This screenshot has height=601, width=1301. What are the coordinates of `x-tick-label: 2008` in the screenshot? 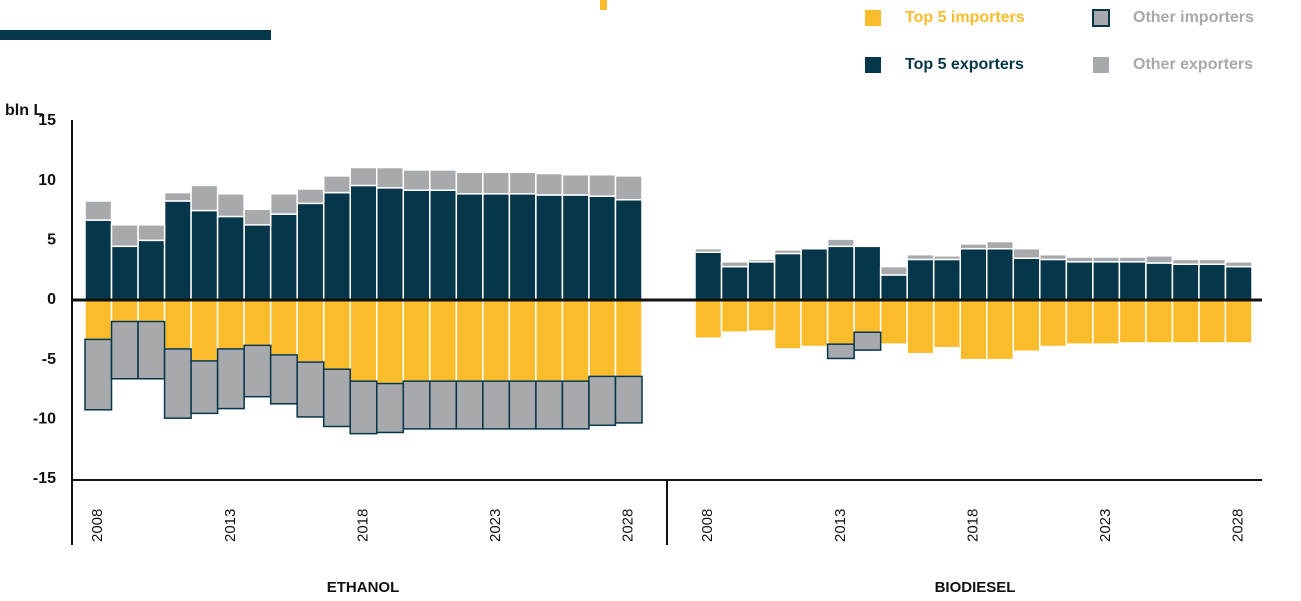 It's located at (97, 525).